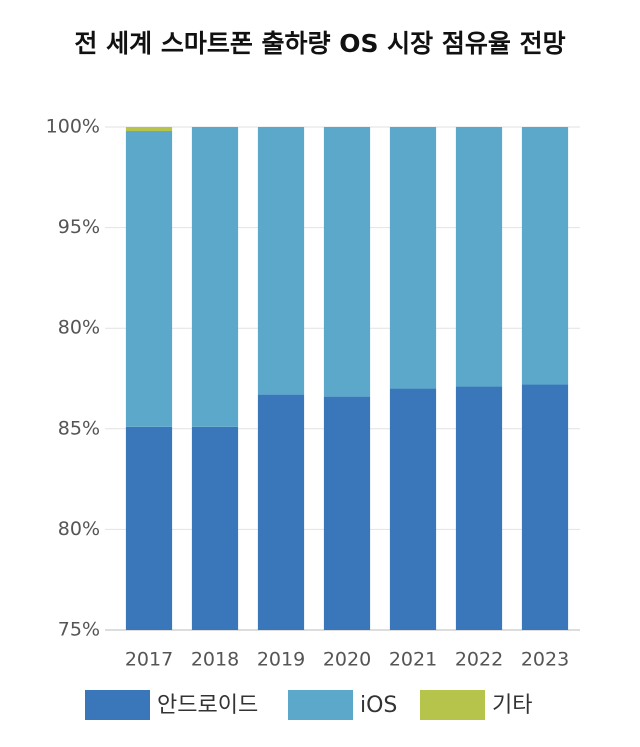  What do you see at coordinates (79, 630) in the screenshot?
I see `y-tick-label: 75%` at bounding box center [79, 630].